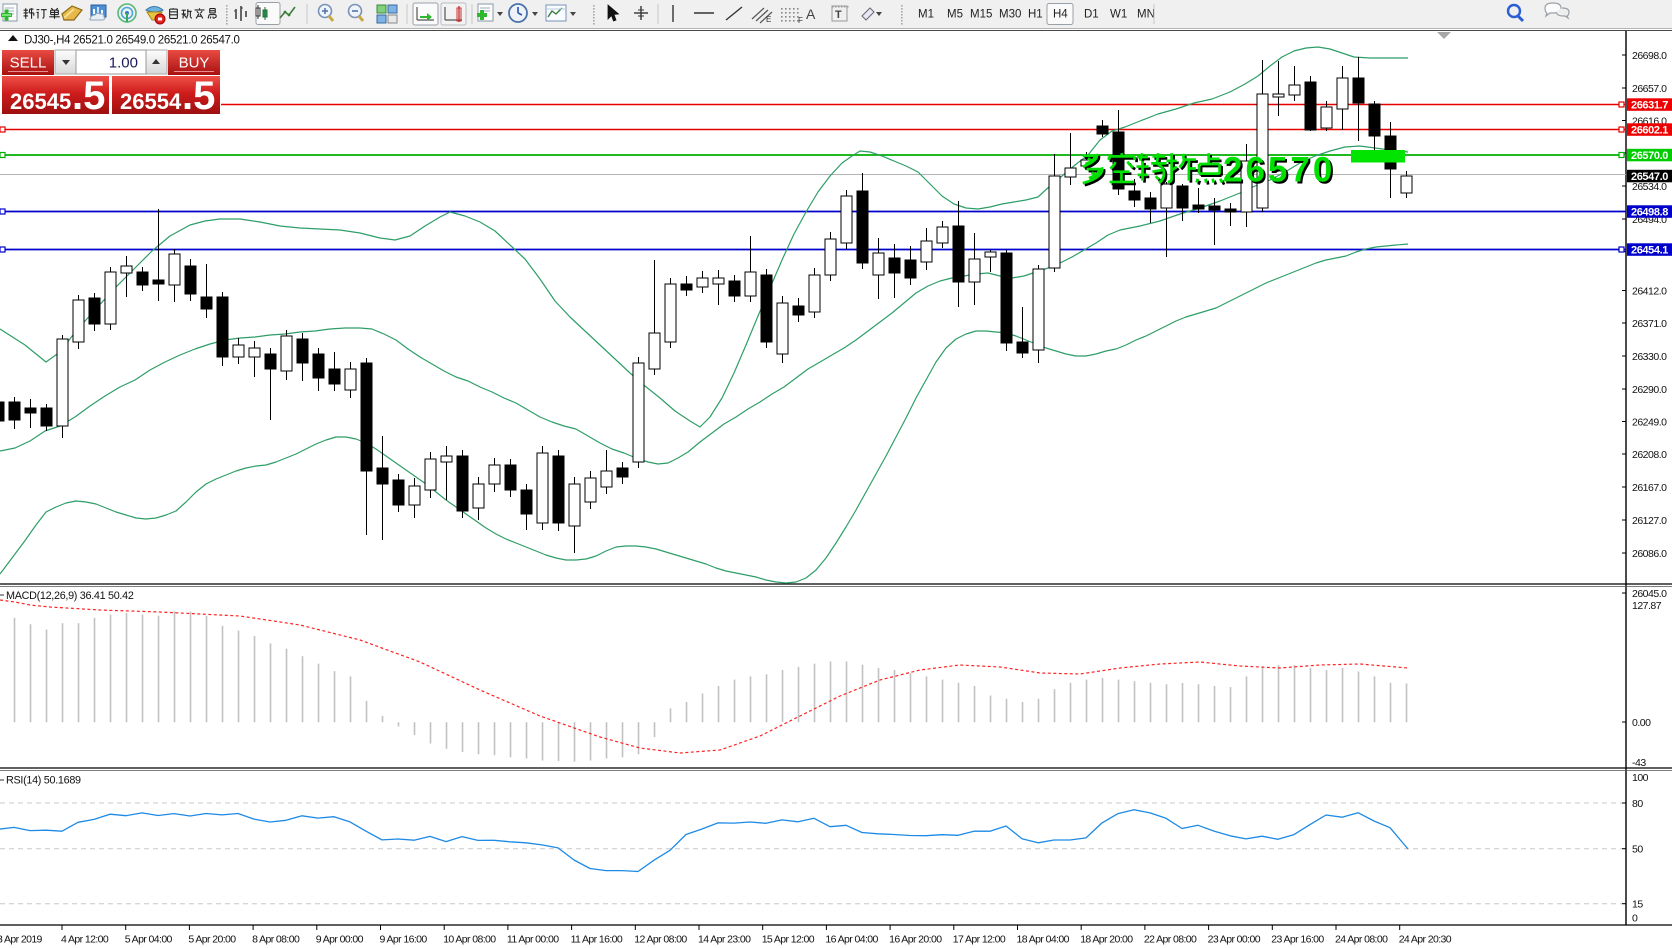 This screenshot has height=948, width=1672. What do you see at coordinates (1234, 940) in the screenshot?
I see `svg-text: 23 Apr 00:00` at bounding box center [1234, 940].